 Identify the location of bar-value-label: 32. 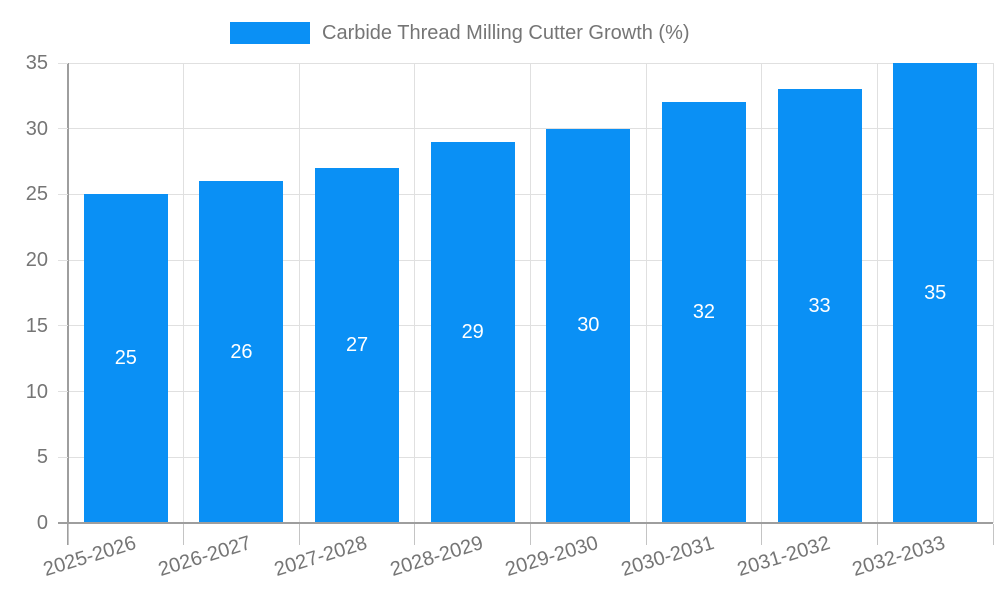
(704, 312).